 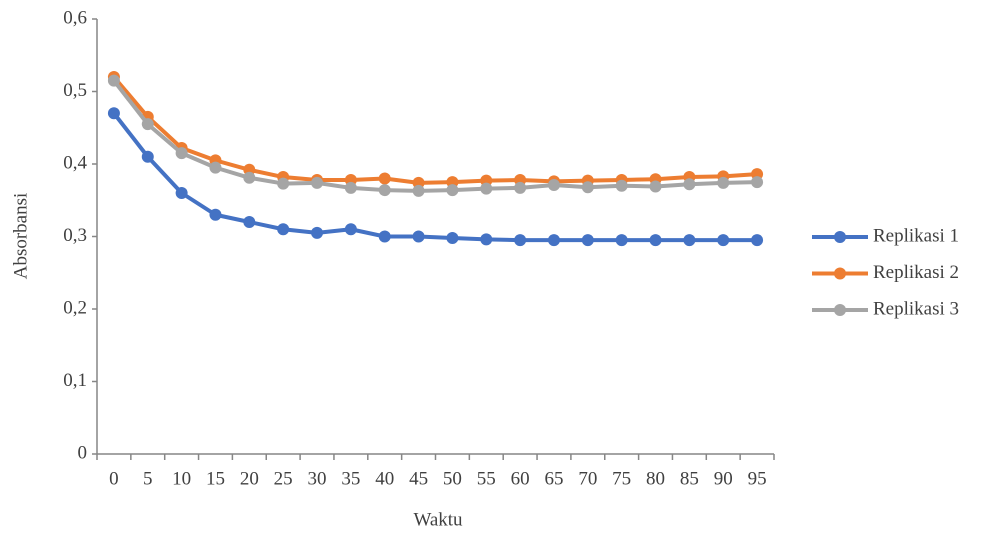 I want to click on y-tick-label: 0,2, so click(x=75, y=307).